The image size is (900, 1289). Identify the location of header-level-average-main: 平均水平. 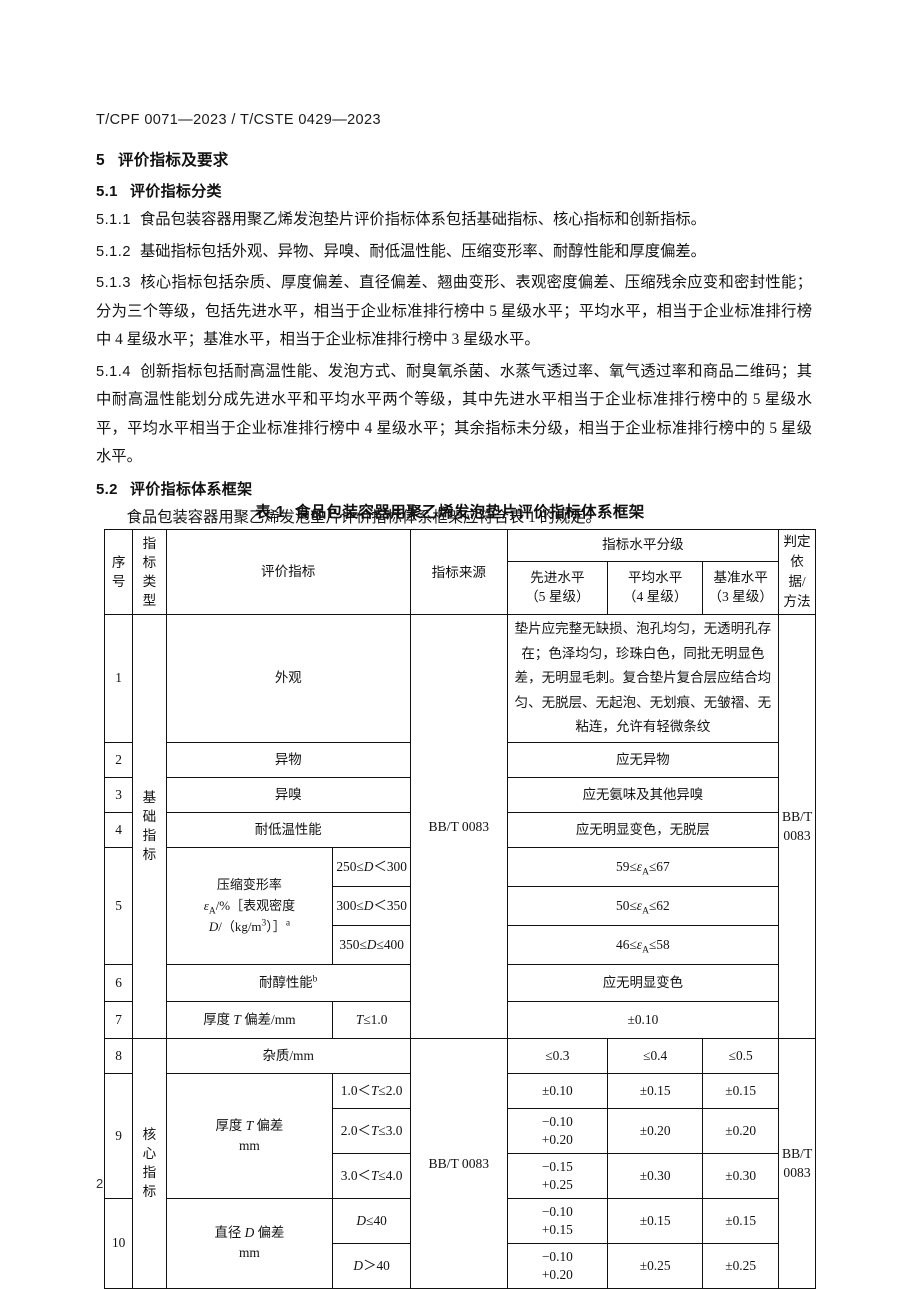
(655, 578).